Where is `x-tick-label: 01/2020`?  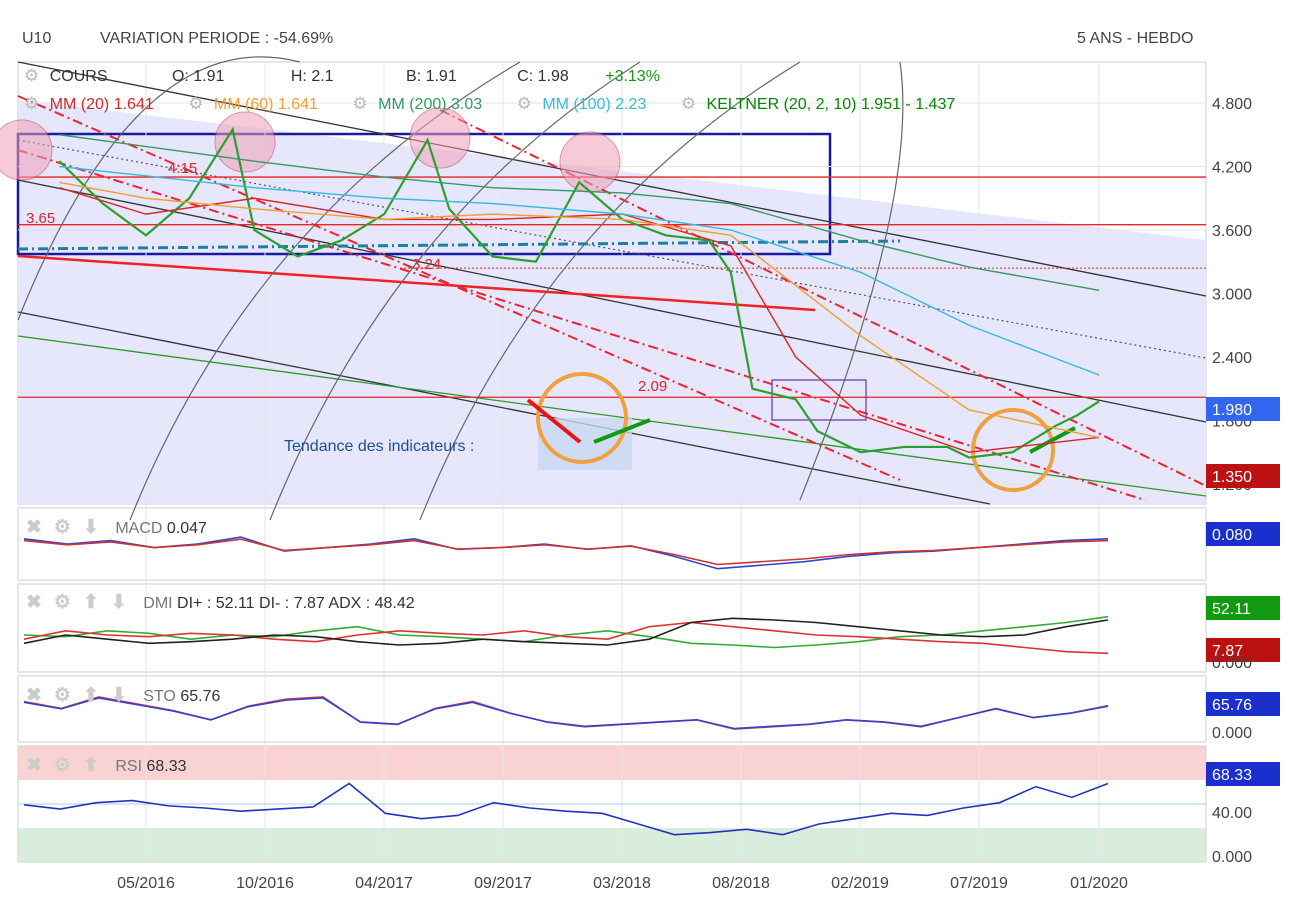 x-tick-label: 01/2020 is located at coordinates (1099, 883).